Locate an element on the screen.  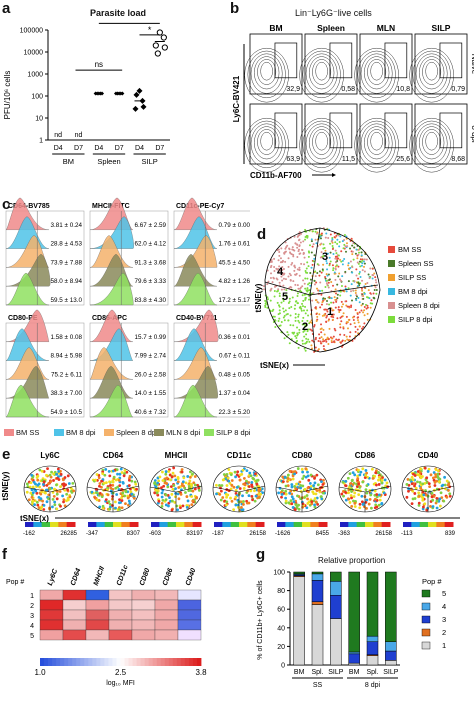
pop-label: 4 is located at coordinates (32, 626).